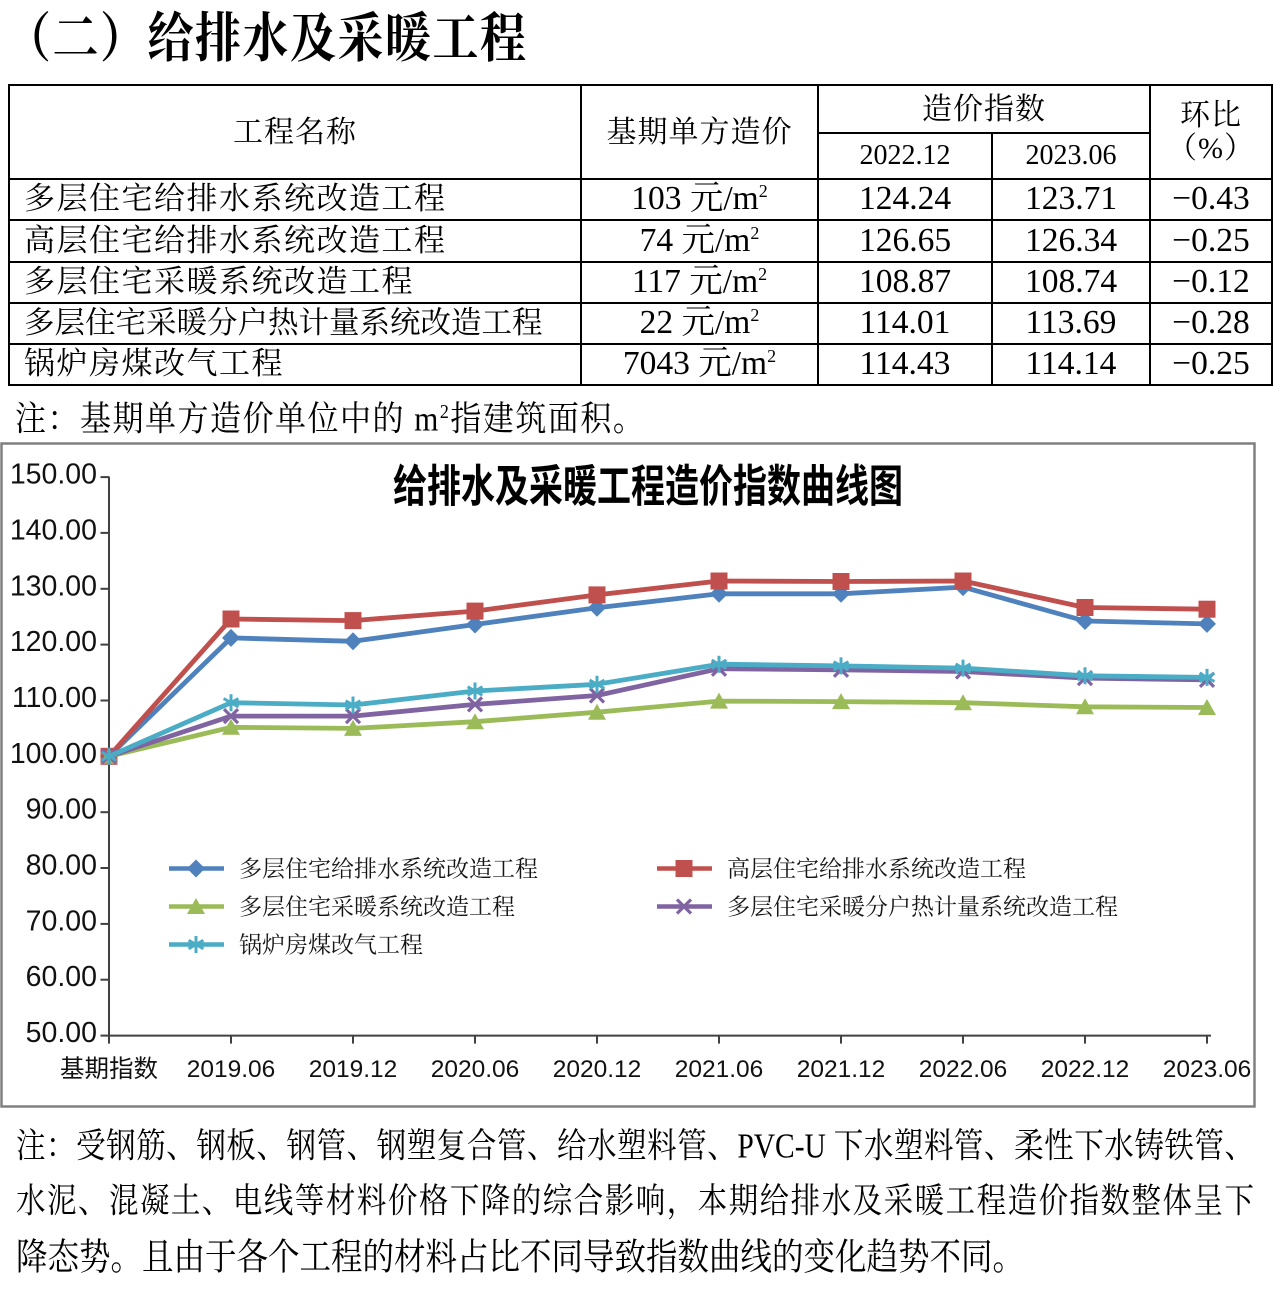  I want to click on svg-text: 70.00, so click(61, 921).